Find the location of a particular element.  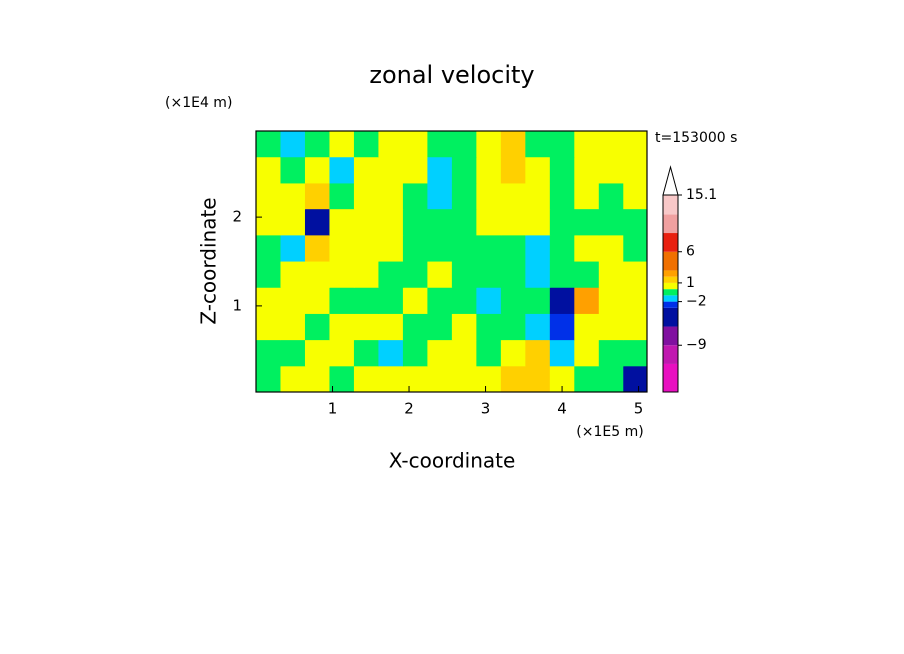

x-tick-label: 5 is located at coordinates (639, 409).